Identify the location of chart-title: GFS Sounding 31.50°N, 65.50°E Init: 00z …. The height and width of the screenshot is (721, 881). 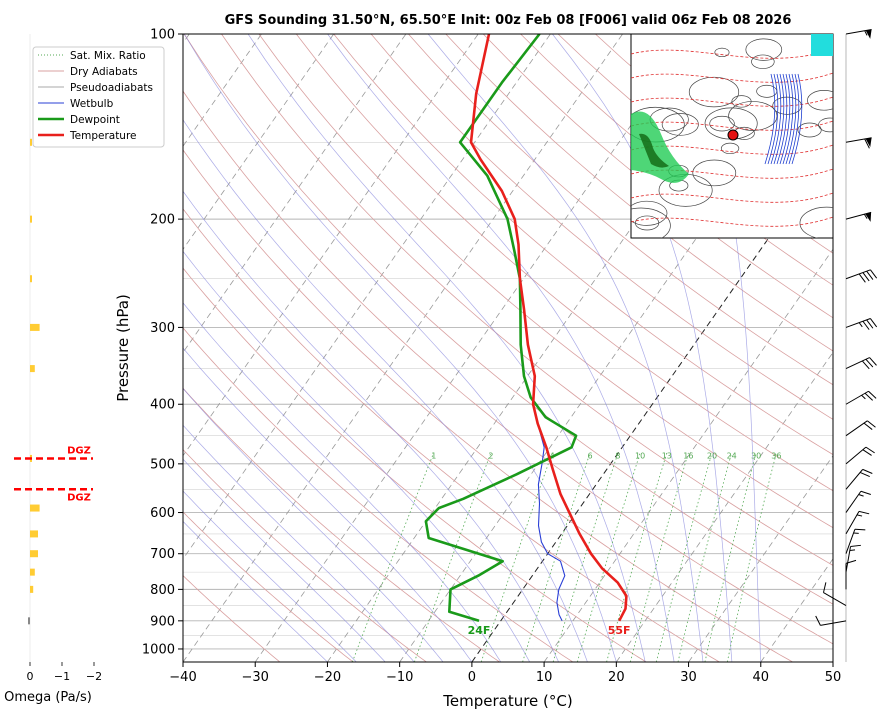
(508, 20).